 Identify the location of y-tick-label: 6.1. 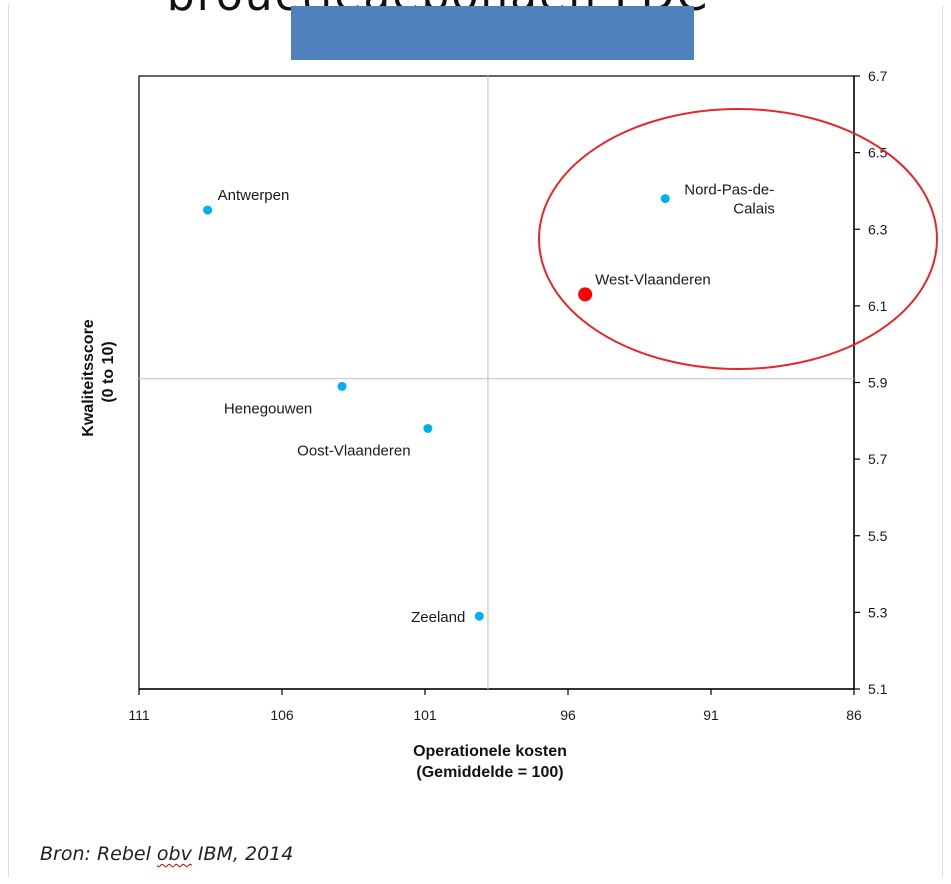
(878, 306).